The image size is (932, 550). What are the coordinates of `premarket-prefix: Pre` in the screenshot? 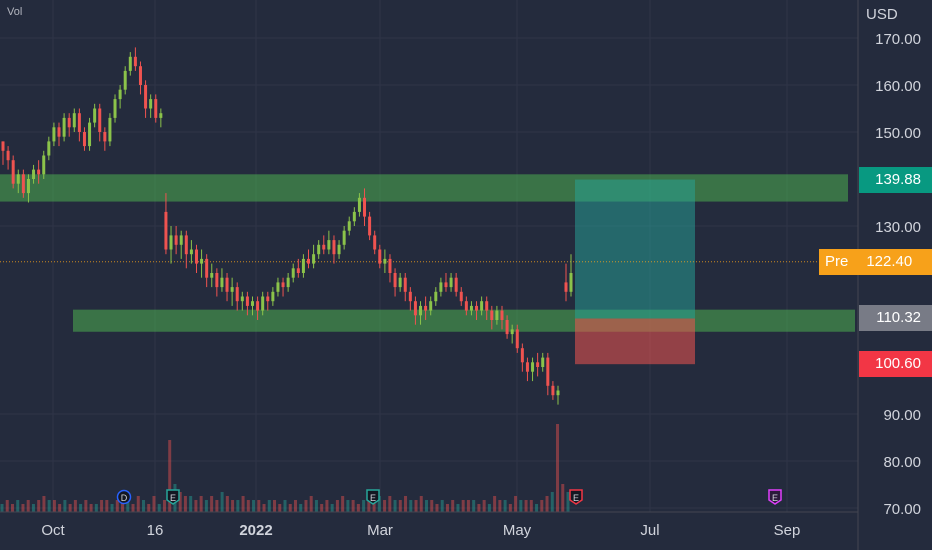 It's located at (837, 261).